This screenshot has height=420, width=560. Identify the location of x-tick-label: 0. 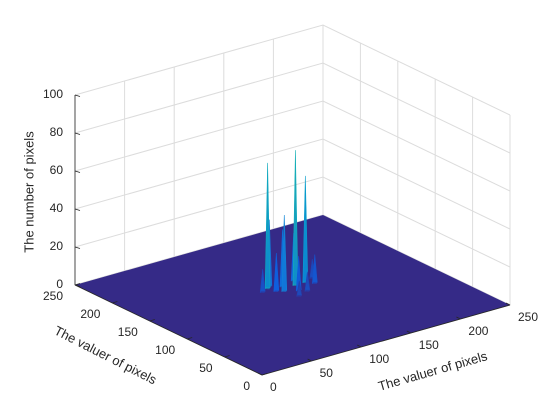
(273, 387).